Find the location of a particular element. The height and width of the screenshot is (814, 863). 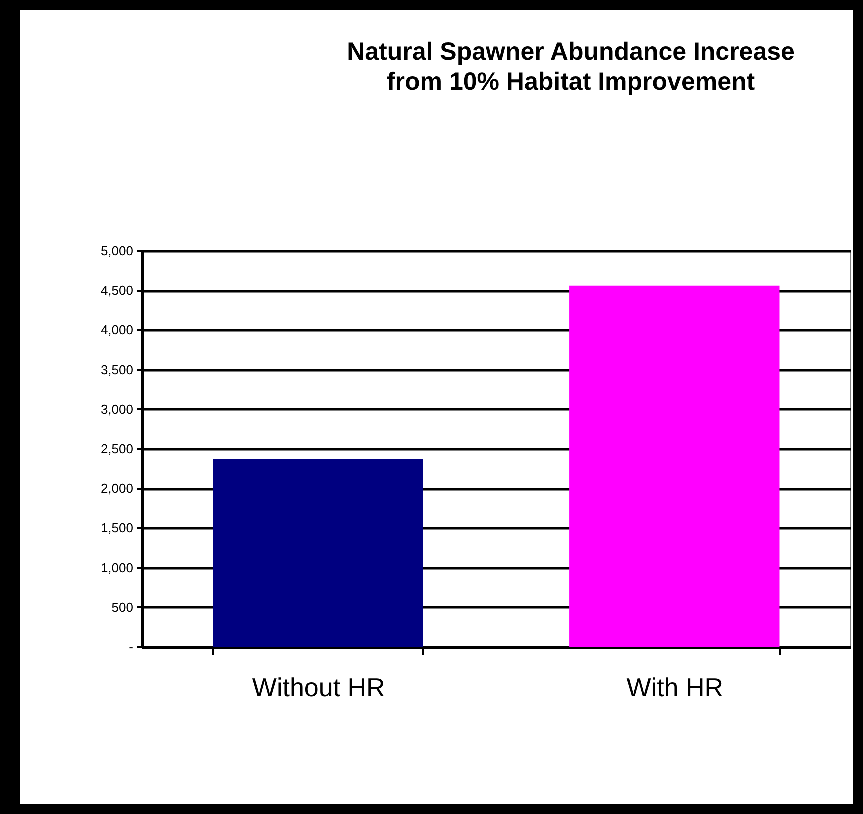

x-tick-label: With HR is located at coordinates (675, 687).